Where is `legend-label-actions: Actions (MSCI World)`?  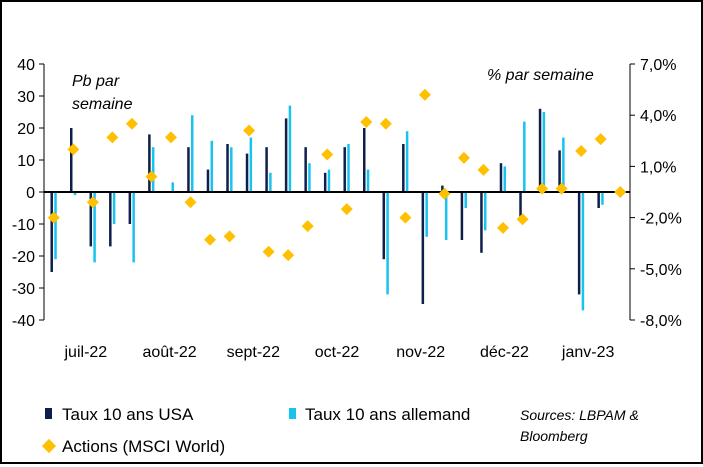 legend-label-actions: Actions (MSCI World) is located at coordinates (143, 446).